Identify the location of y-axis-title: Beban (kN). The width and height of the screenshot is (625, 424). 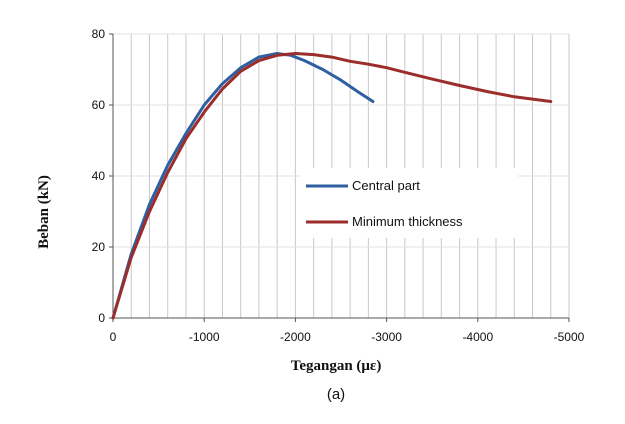
(44, 212).